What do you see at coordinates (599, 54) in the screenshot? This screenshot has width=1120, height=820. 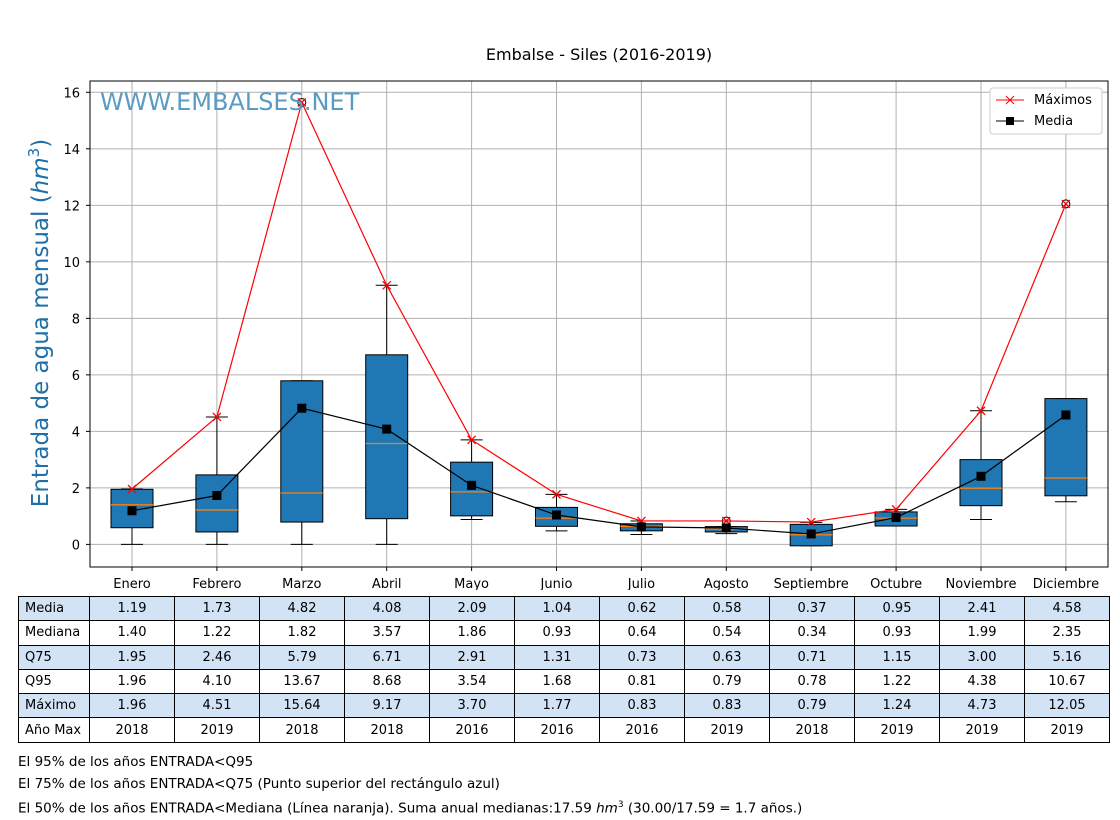 I see `chart-title: Embalse - Siles (2016-2019)` at bounding box center [599, 54].